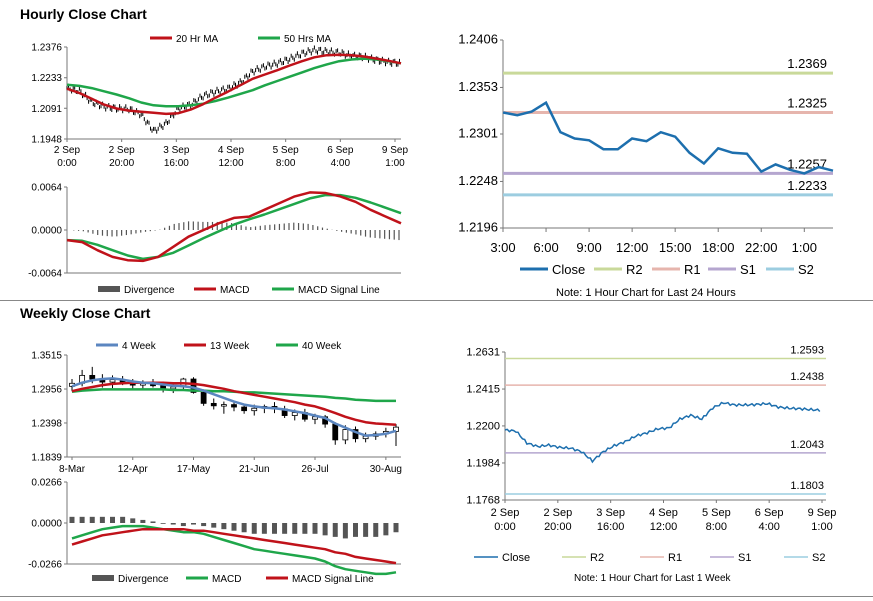 This screenshot has width=873, height=601. What do you see at coordinates (652, 578) in the screenshot?
I see `weekly-pivot-note: Note: 1 Hour Chart for Last 1 Week` at bounding box center [652, 578].